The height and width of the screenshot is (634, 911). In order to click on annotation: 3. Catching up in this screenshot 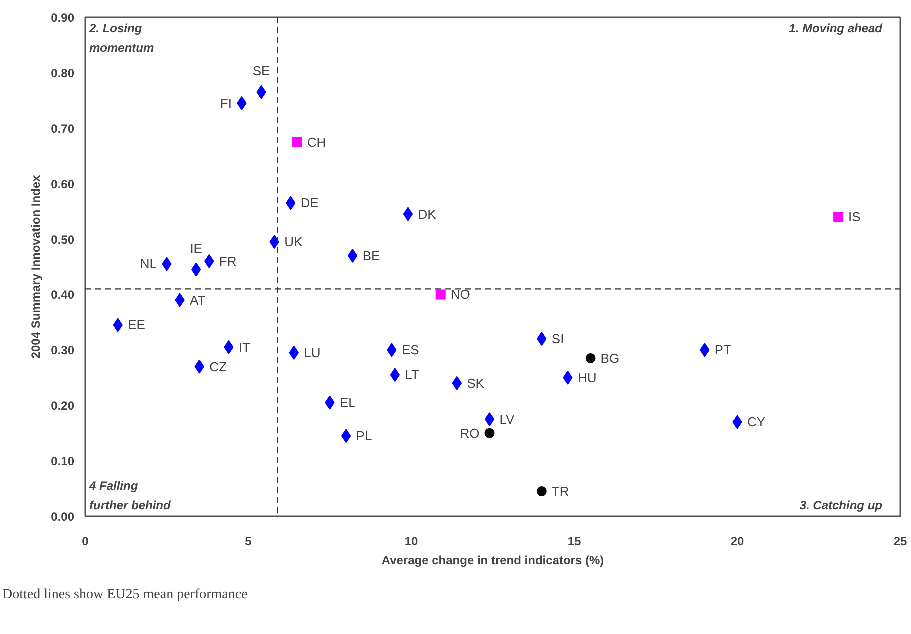, I will do `click(841, 505)`.